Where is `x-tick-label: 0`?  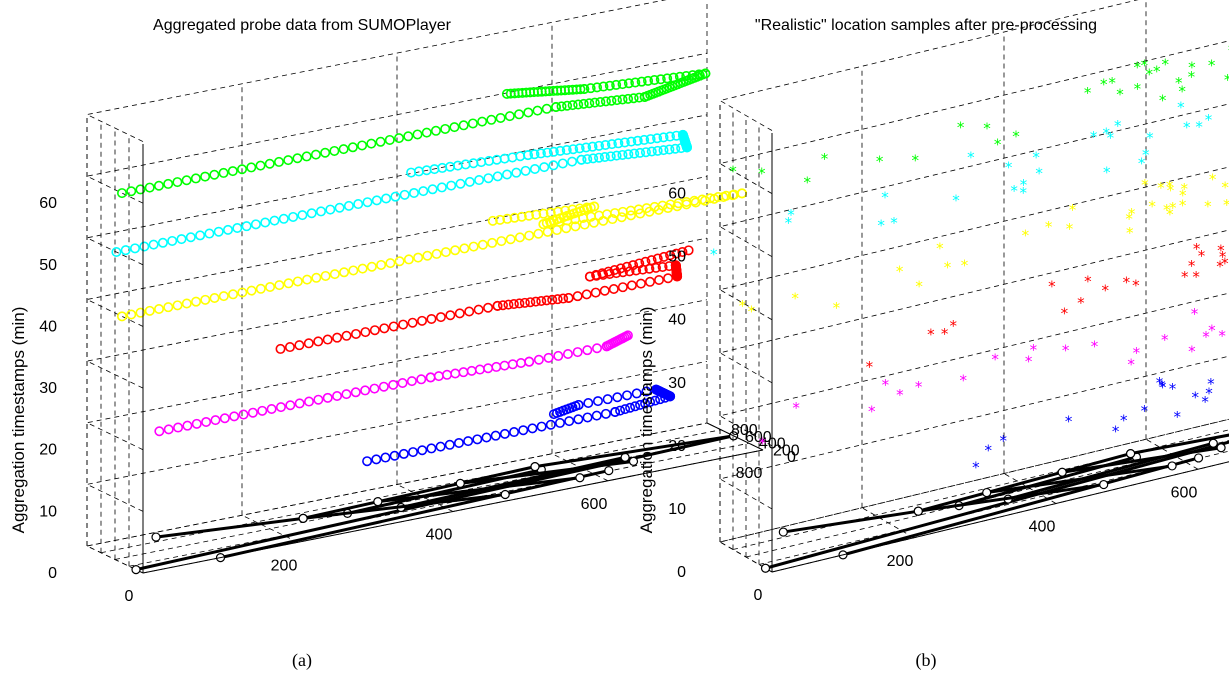
x-tick-label: 0 is located at coordinates (758, 595).